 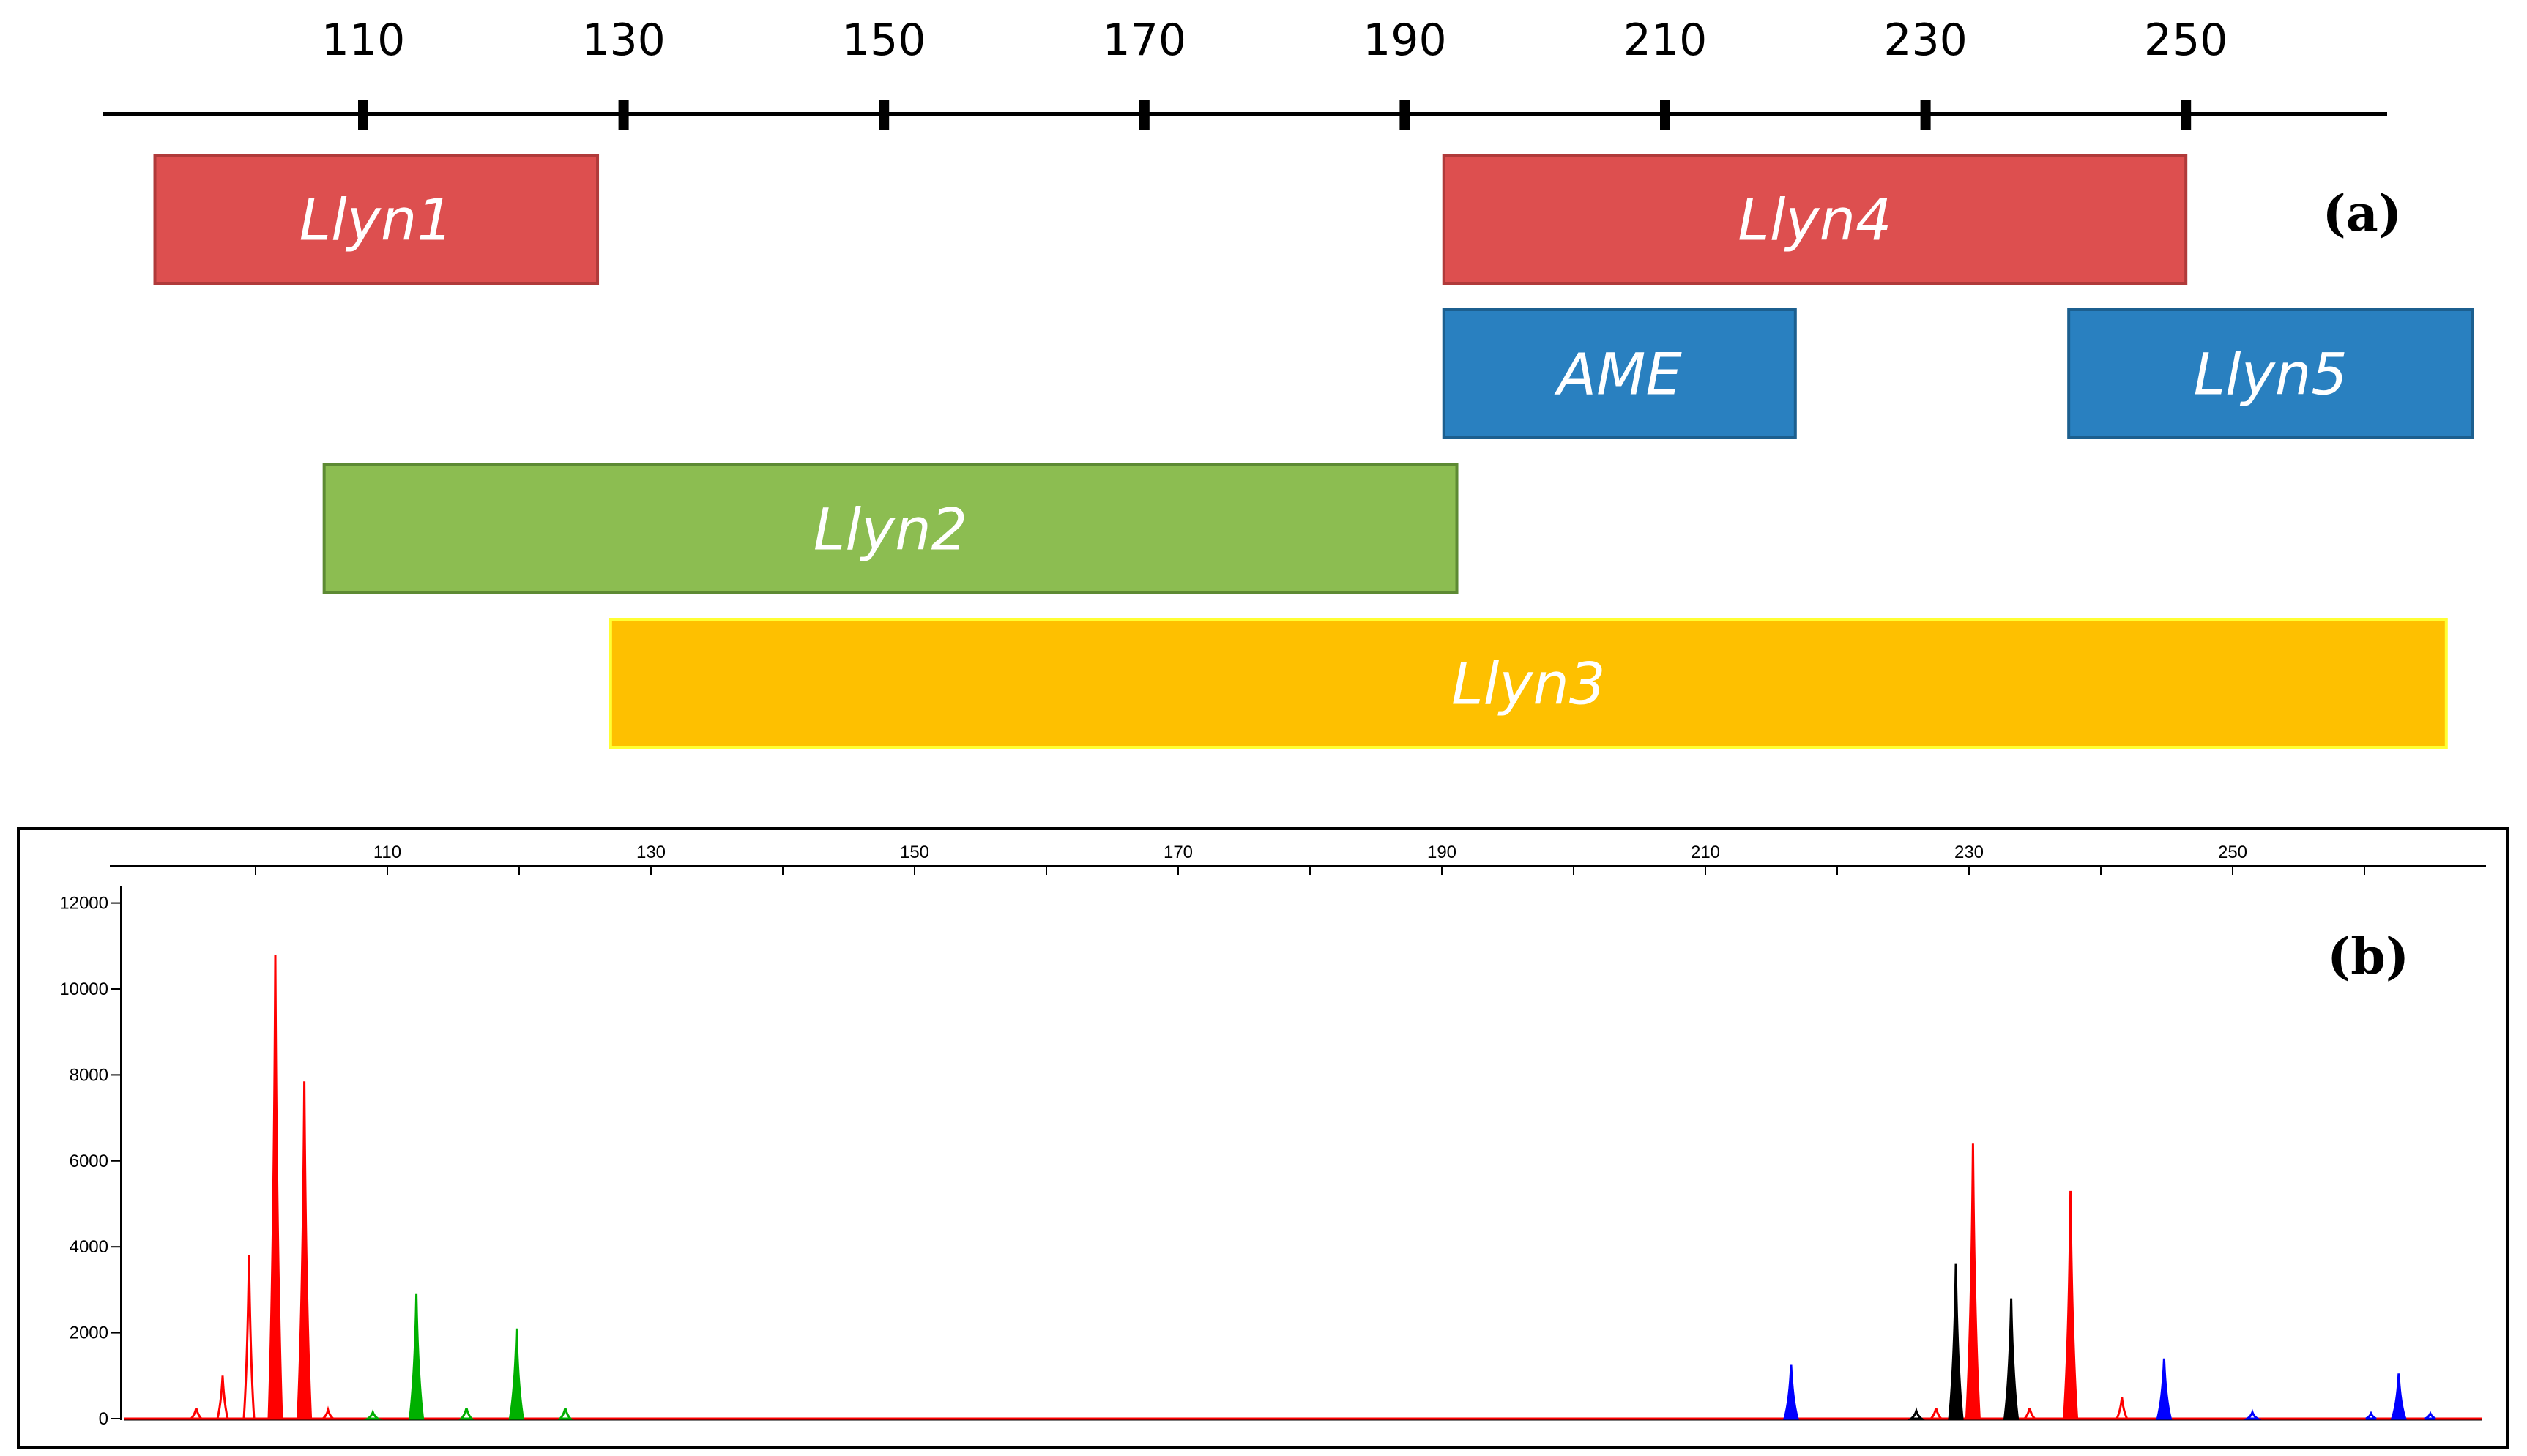 I want to click on panel-b-x-tick-label: 170, so click(x=1178, y=852).